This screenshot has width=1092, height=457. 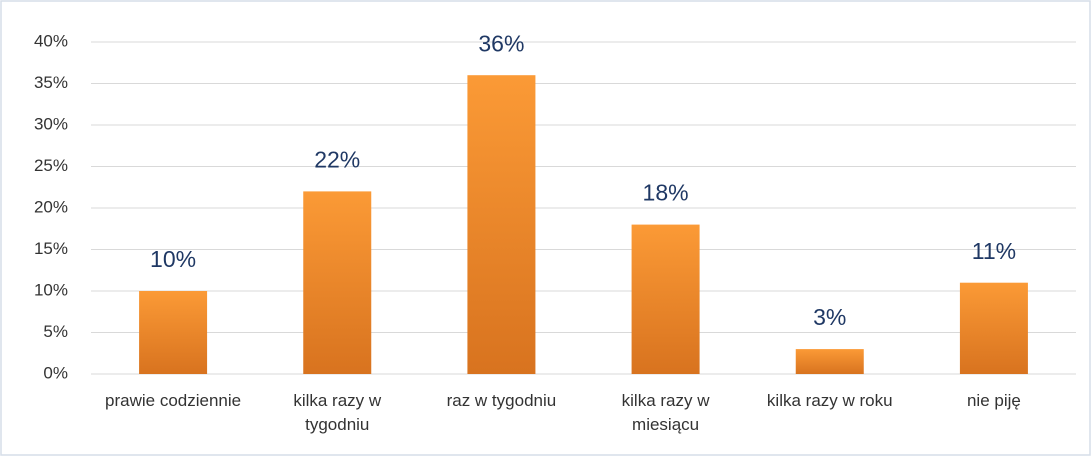 I want to click on x-tick-label: prawie codziennie, so click(x=173, y=400).